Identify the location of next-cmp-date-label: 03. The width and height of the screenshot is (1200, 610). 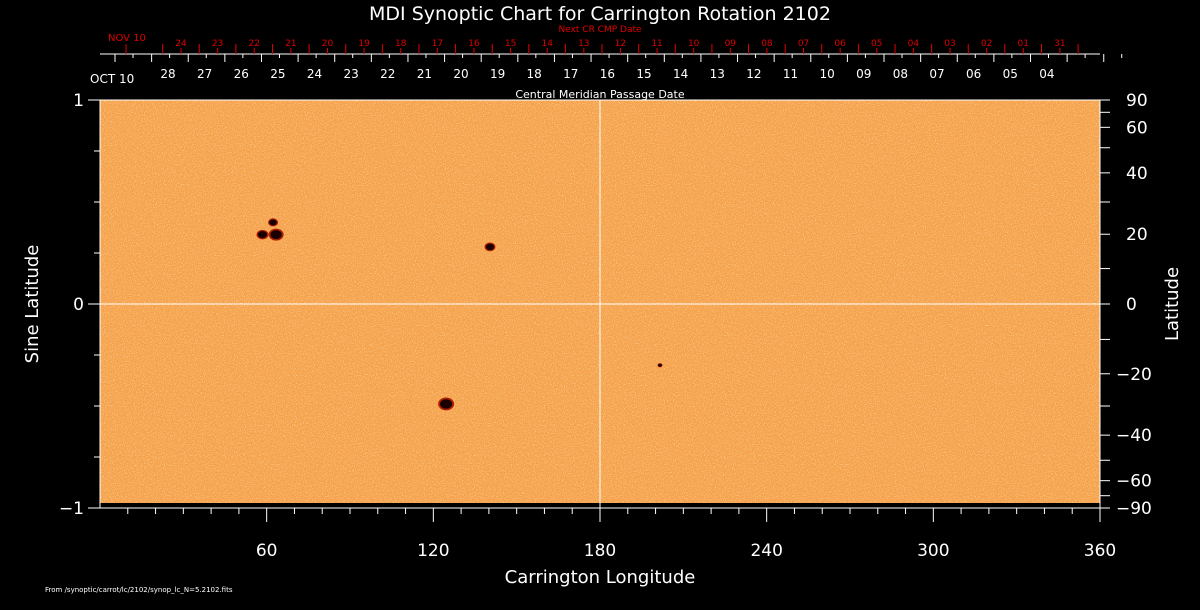
(949, 44).